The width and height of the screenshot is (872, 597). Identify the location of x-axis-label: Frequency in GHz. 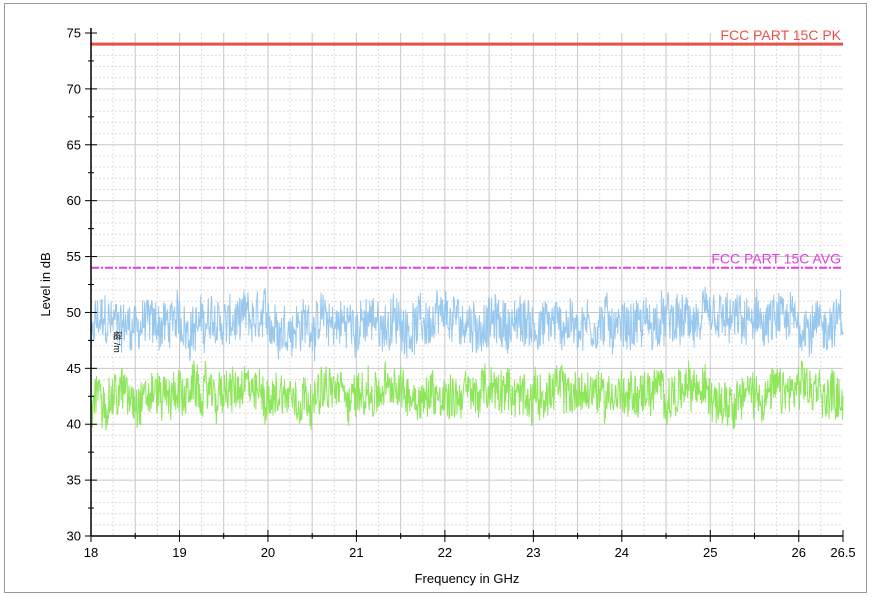
(467, 578).